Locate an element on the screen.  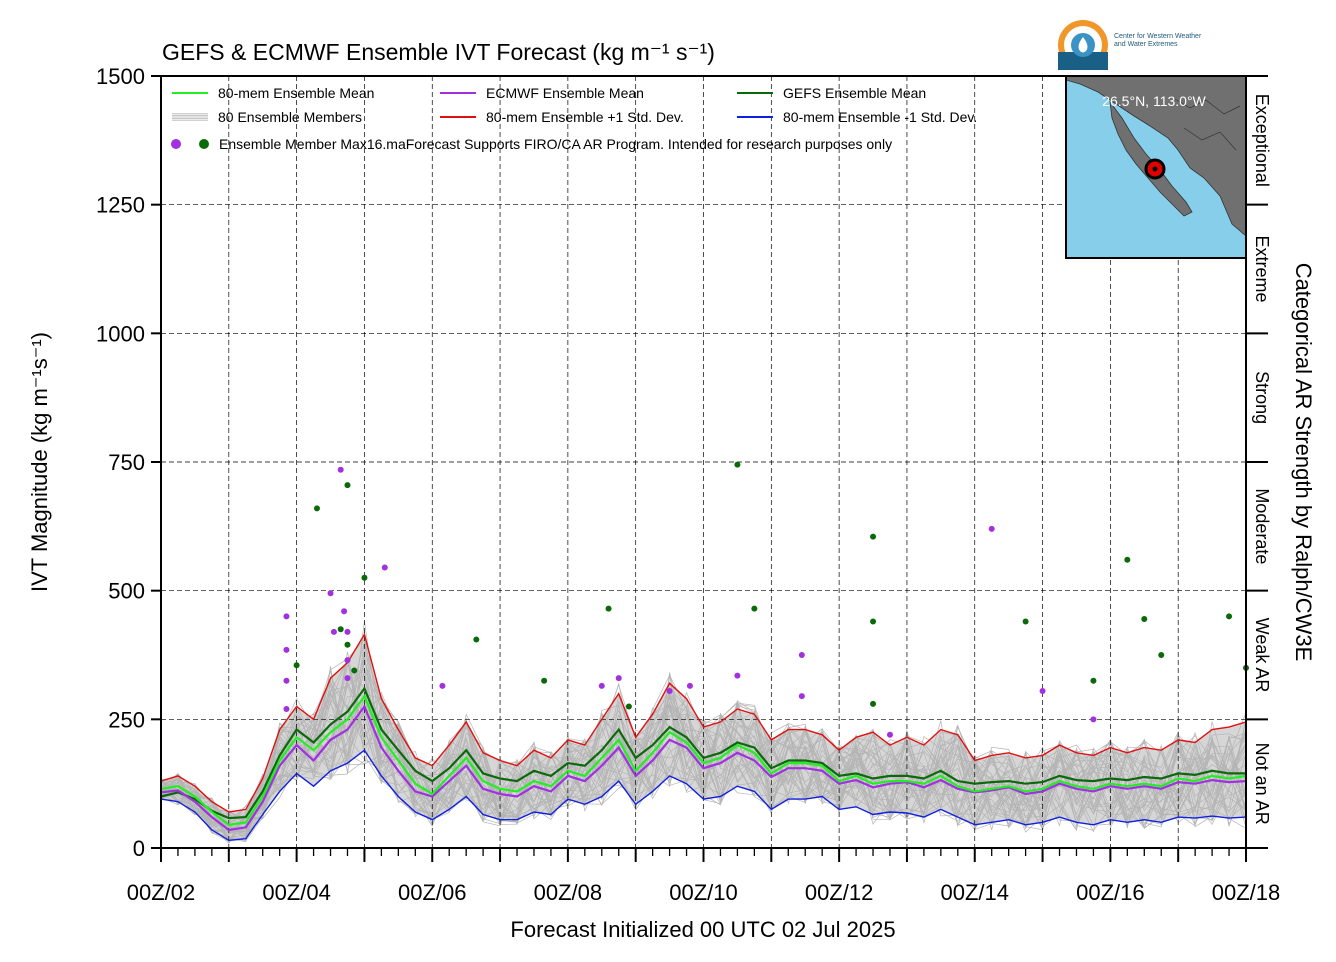
legend-swatch-ecmwf-max is located at coordinates (176, 144).